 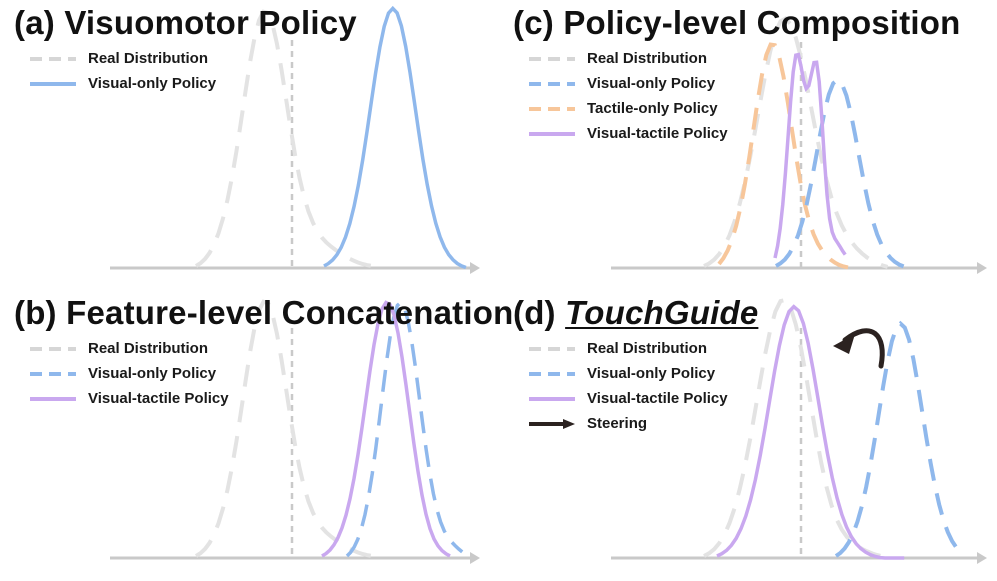 I want to click on steering-arrowhead, so click(x=844, y=344).